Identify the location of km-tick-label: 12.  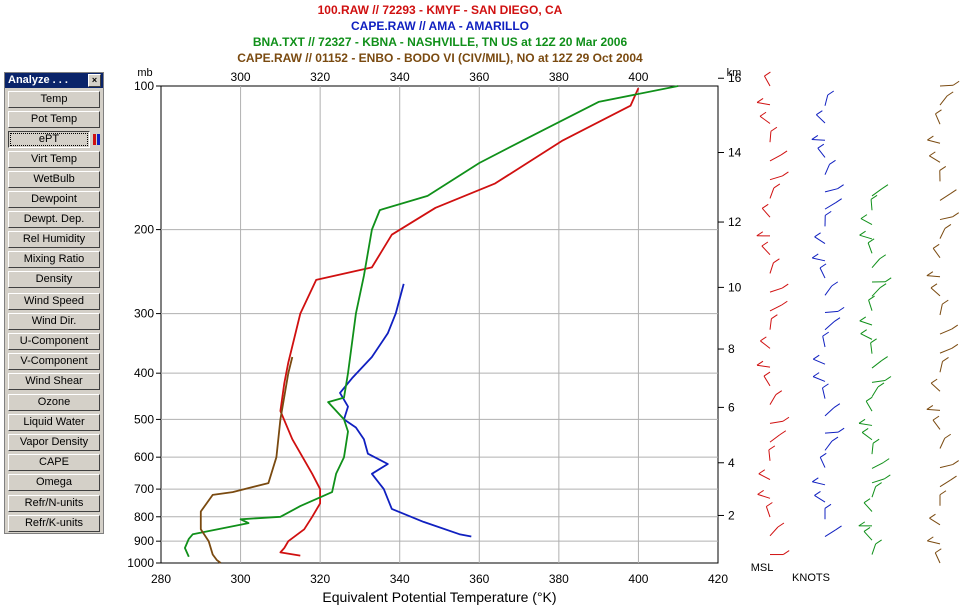
(735, 222).